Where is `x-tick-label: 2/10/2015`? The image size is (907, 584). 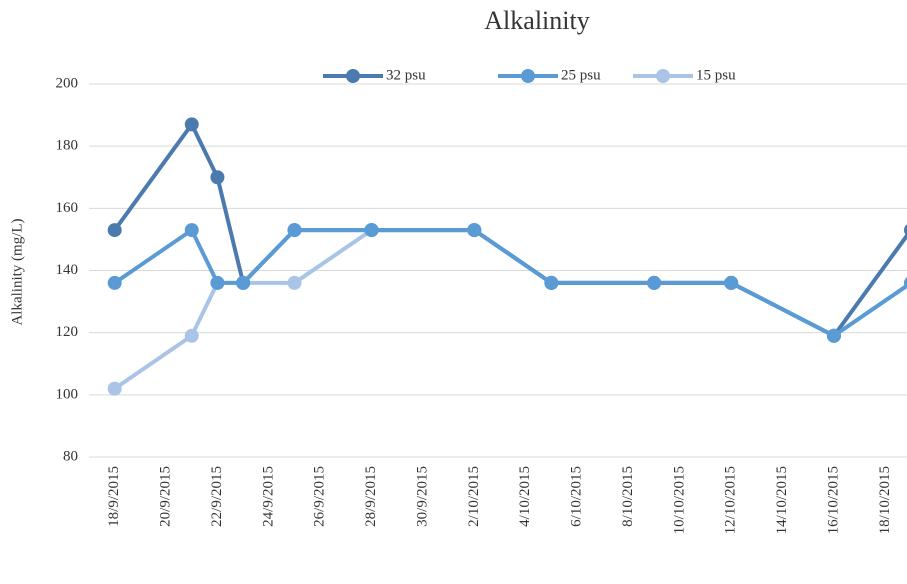
x-tick-label: 2/10/2015 is located at coordinates (474, 496).